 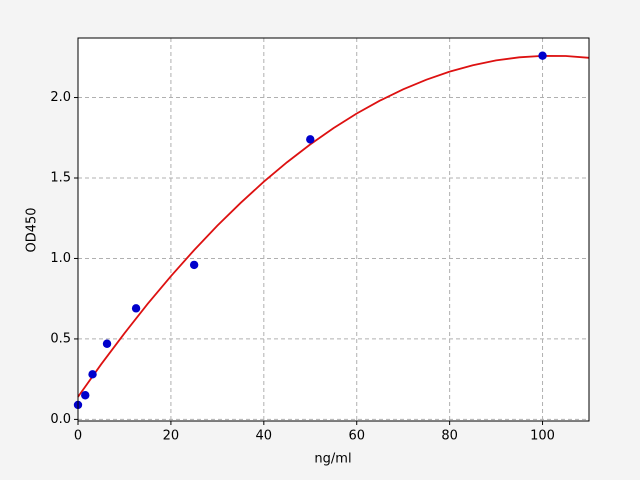 I want to click on x-tick-label: 0, so click(x=78, y=436).